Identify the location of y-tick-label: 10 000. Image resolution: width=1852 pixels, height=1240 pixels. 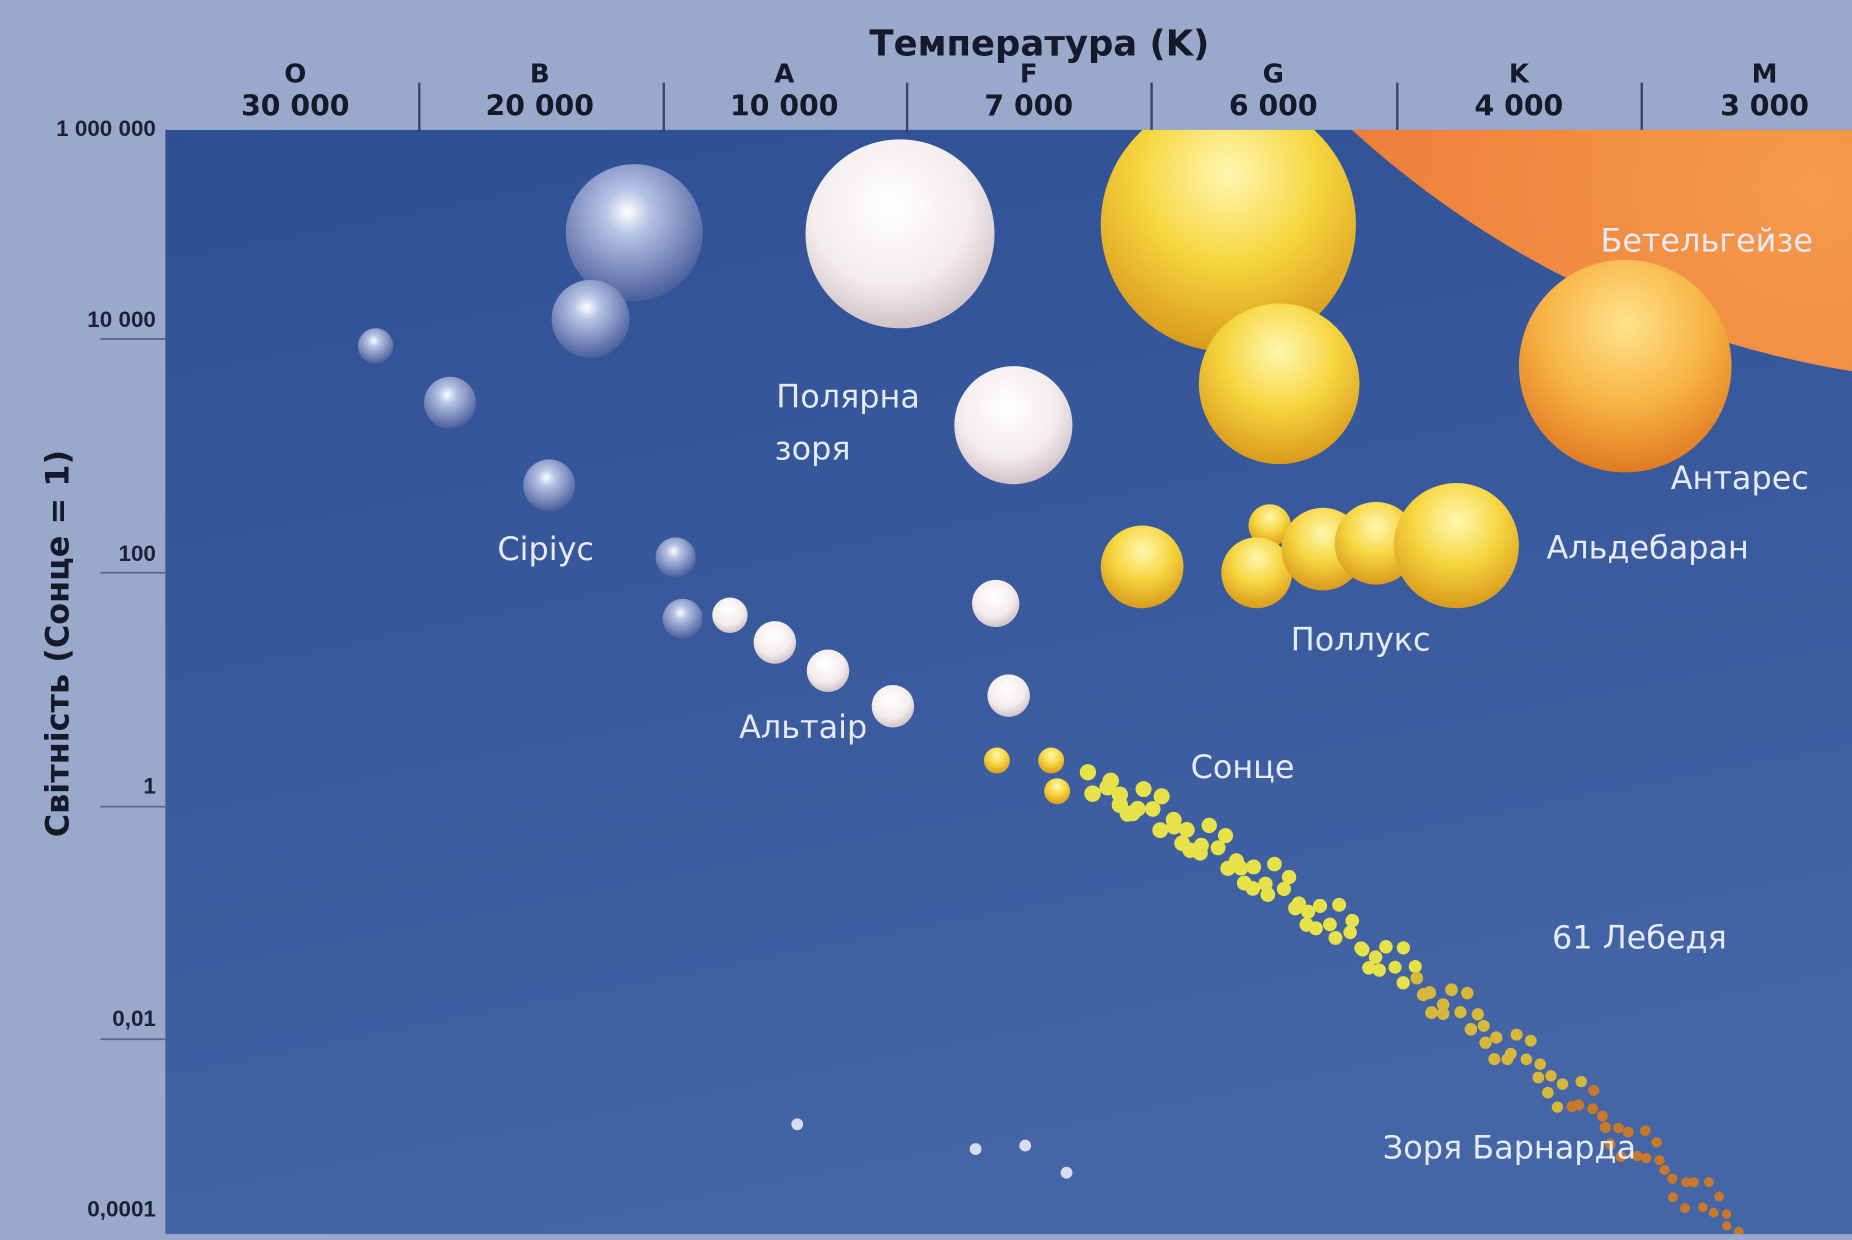
(121, 319).